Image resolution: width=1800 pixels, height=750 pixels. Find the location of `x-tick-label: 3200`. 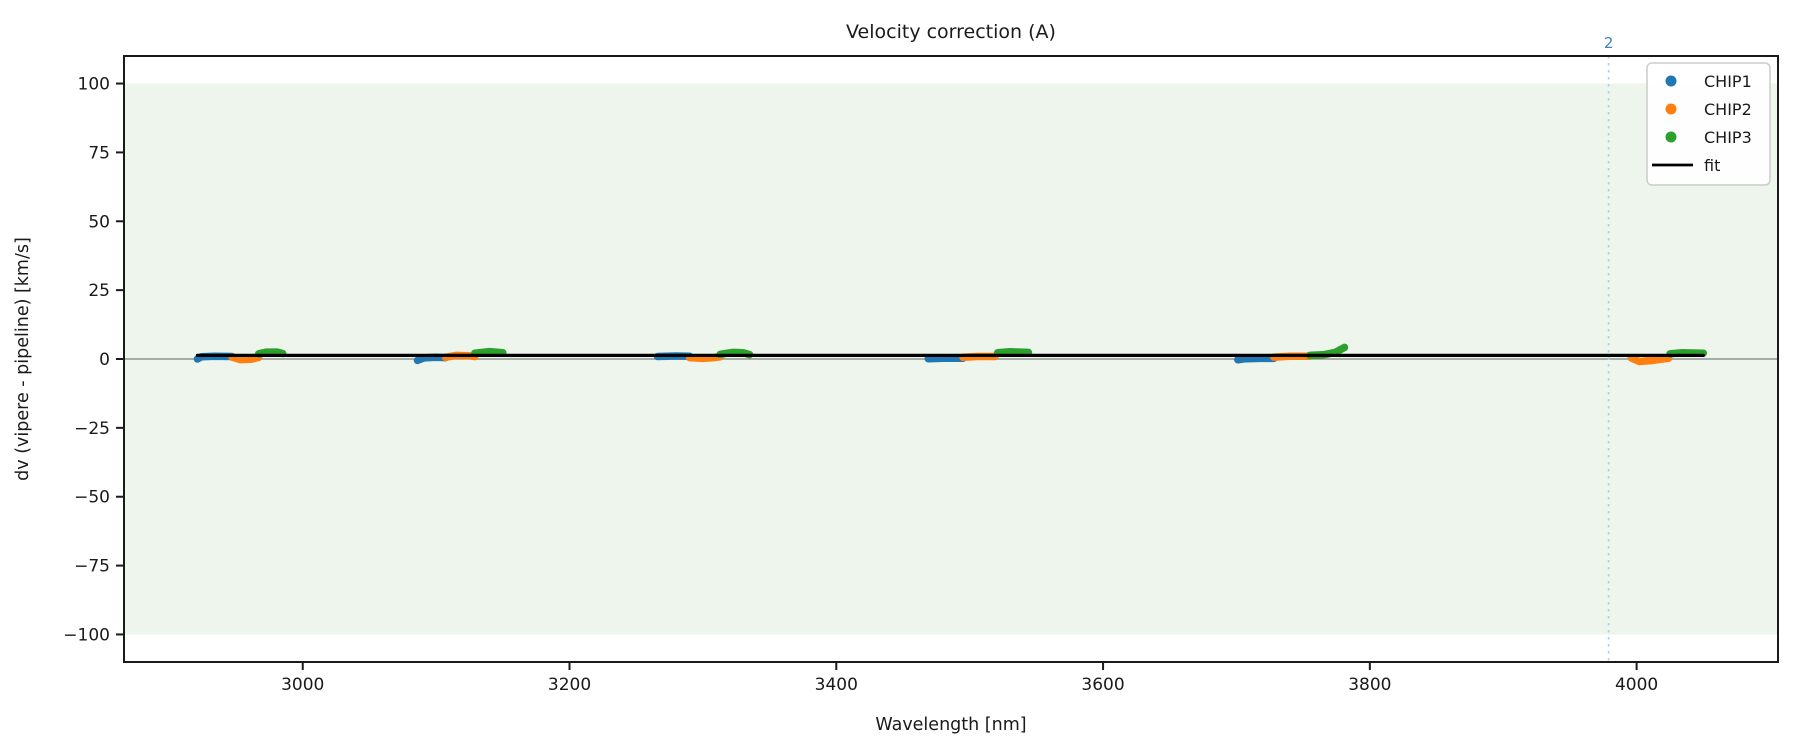

x-tick-label: 3200 is located at coordinates (569, 685).